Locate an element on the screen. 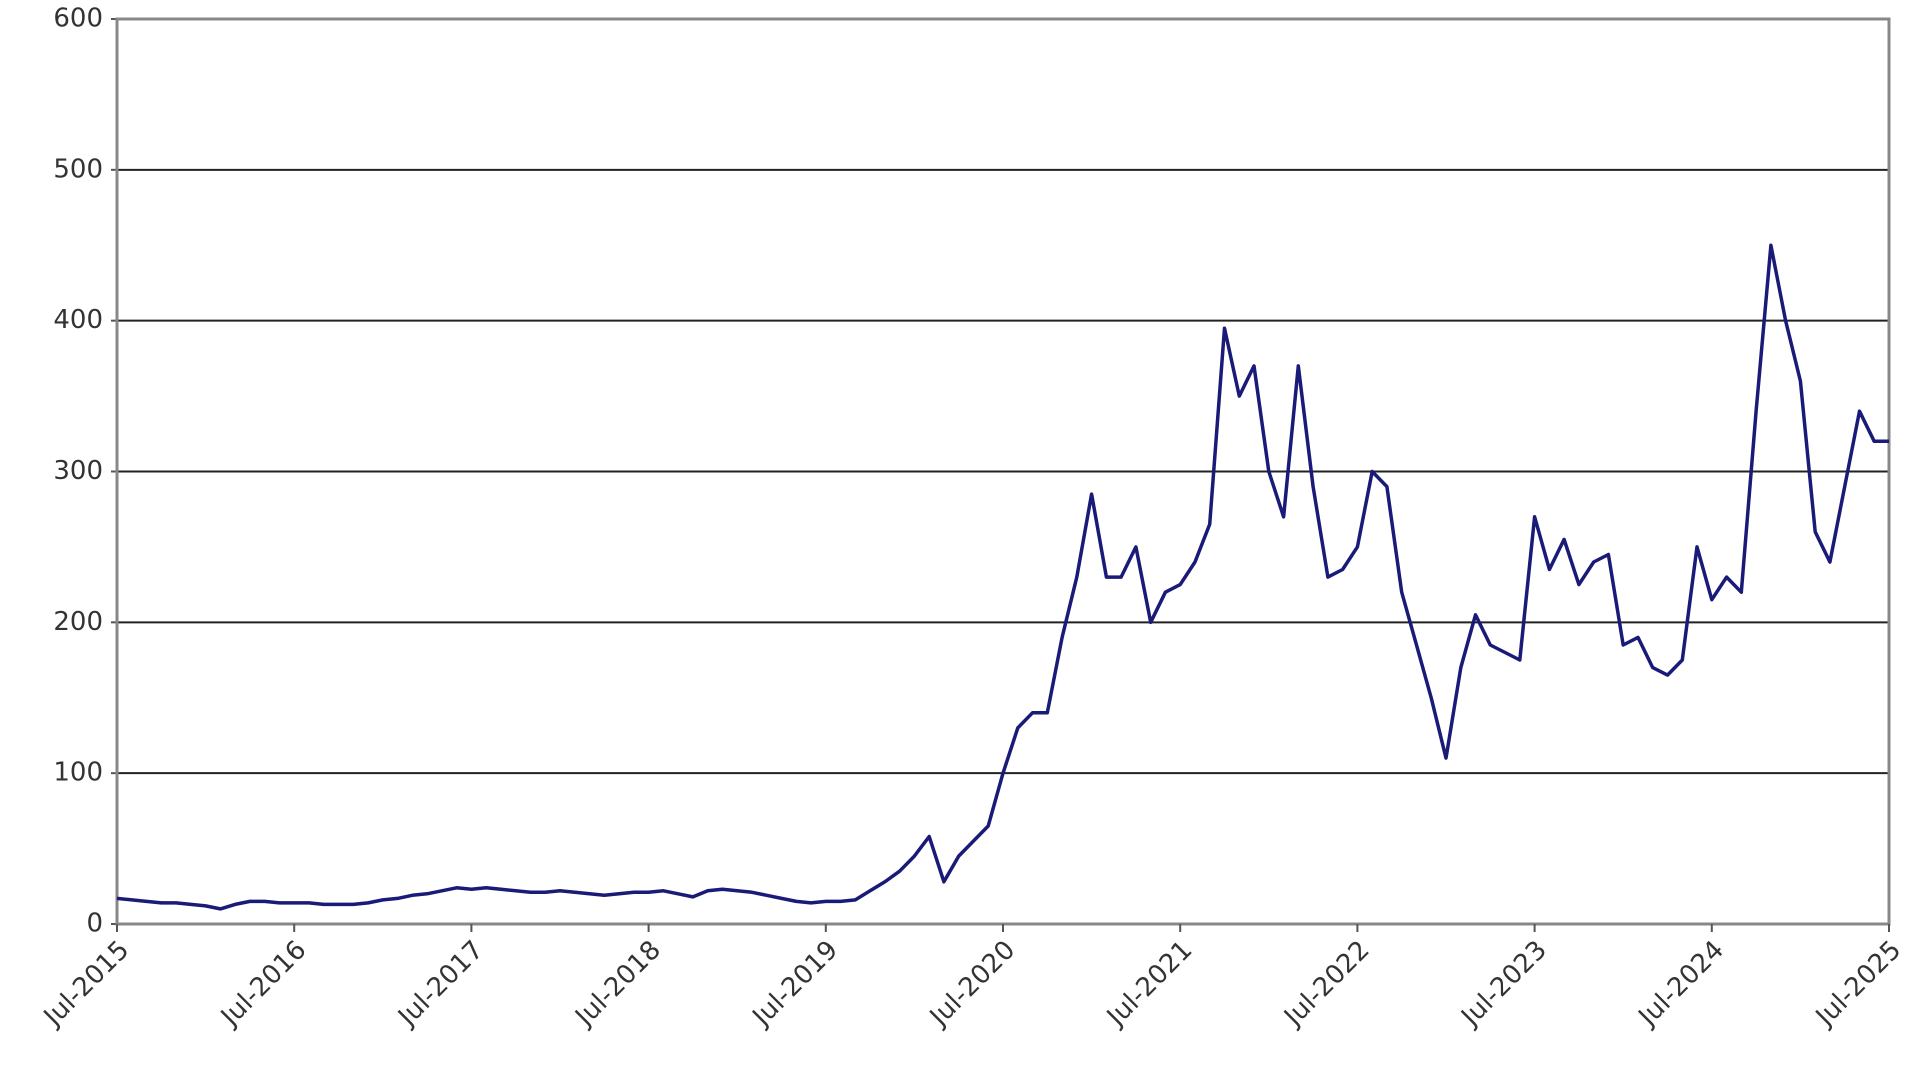 The height and width of the screenshot is (1078, 1918). y-tick-label: 600 is located at coordinates (78, 19).